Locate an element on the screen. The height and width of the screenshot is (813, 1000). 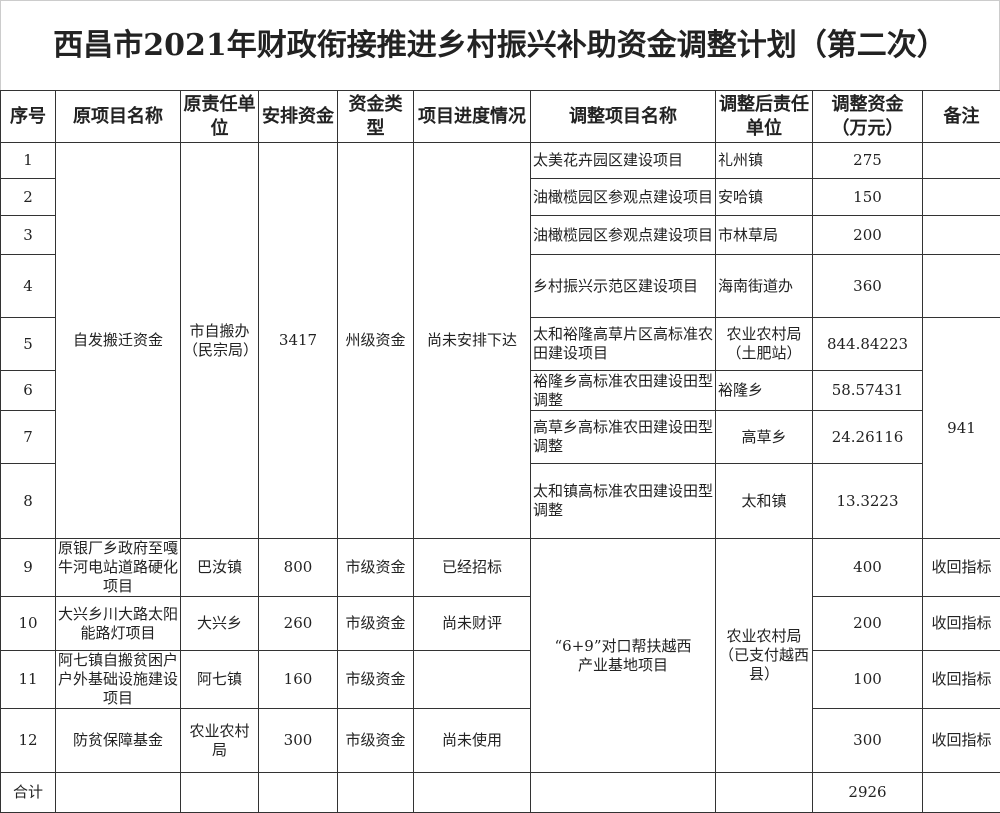
progress-status is located at coordinates (472, 680).